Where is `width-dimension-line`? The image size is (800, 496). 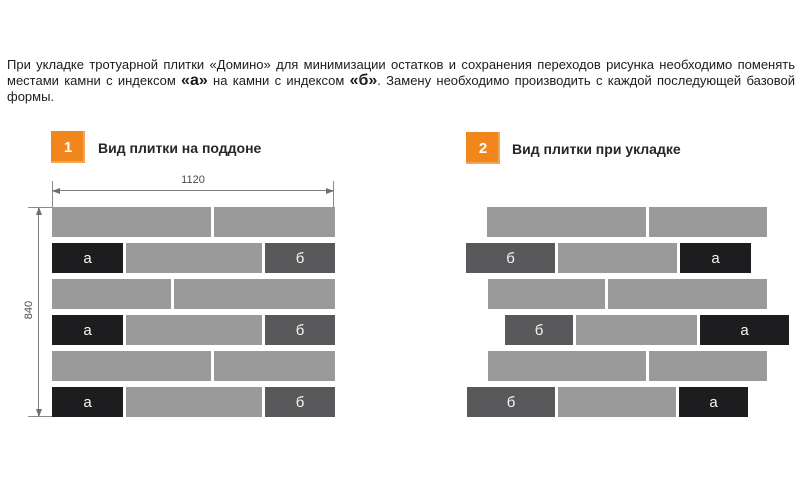
width-dimension-line is located at coordinates (193, 190).